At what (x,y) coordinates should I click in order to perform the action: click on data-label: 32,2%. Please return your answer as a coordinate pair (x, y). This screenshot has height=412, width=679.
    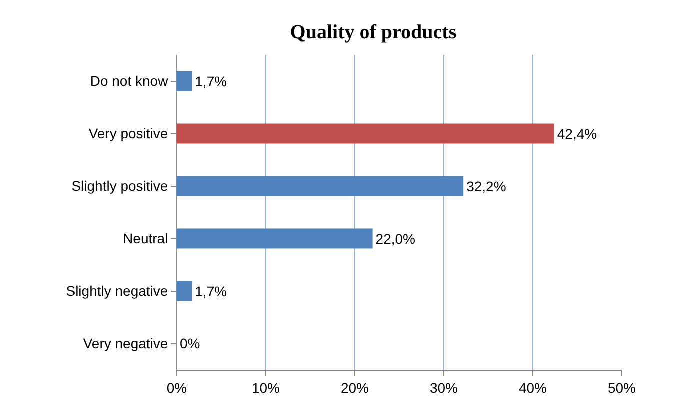
    Looking at the image, I should click on (486, 186).